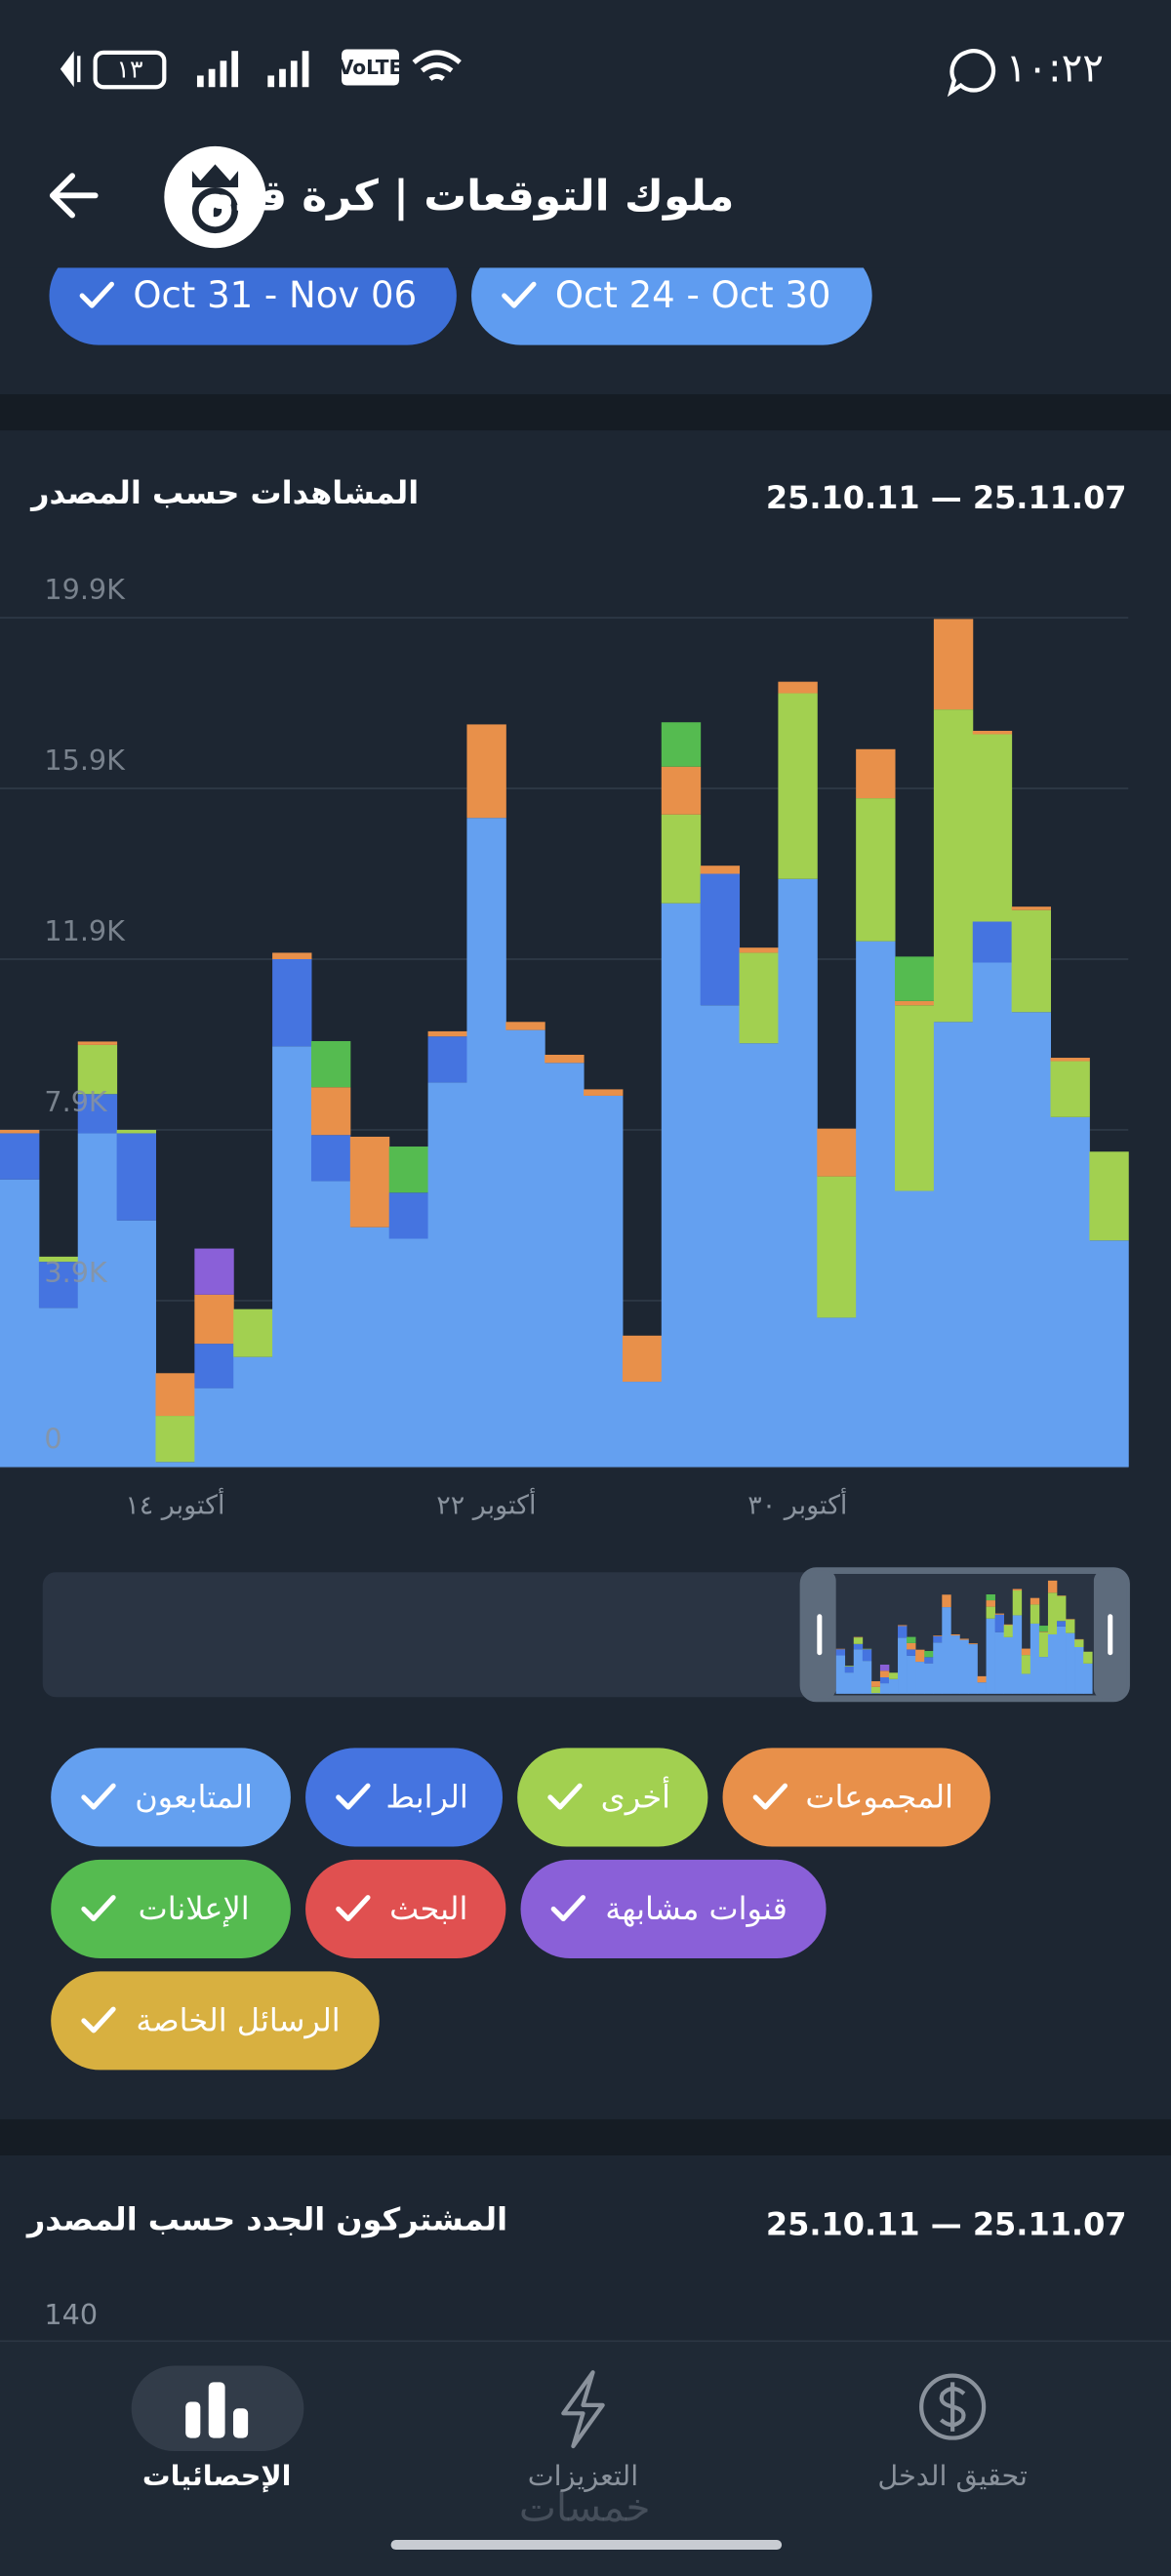  What do you see at coordinates (217, 2475) in the screenshot?
I see `nav-label: الإحصائيات` at bounding box center [217, 2475].